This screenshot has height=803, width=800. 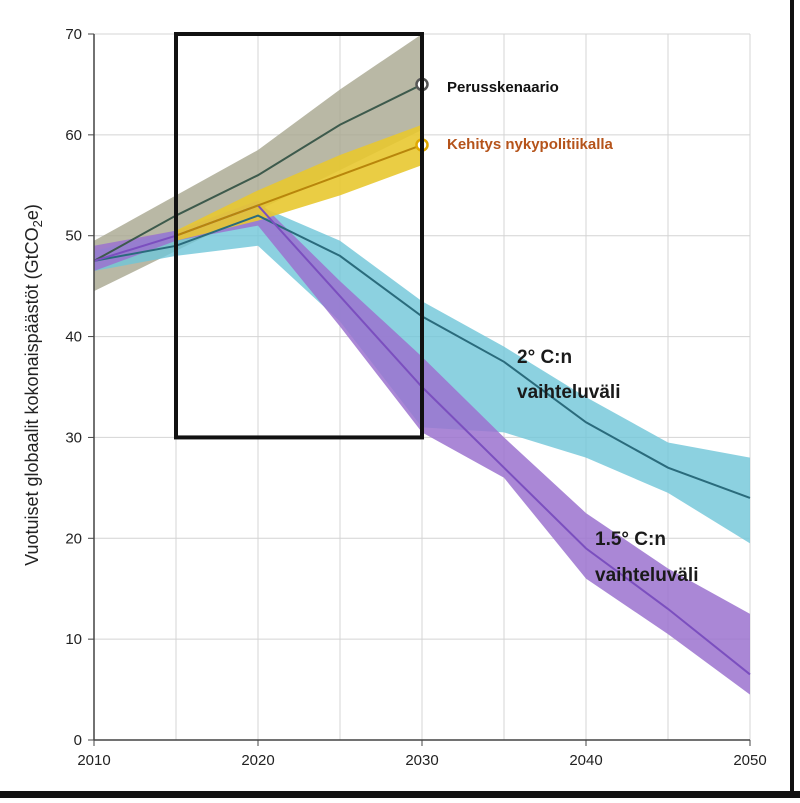 I want to click on x-tick-label: 2030, so click(x=421, y=760).